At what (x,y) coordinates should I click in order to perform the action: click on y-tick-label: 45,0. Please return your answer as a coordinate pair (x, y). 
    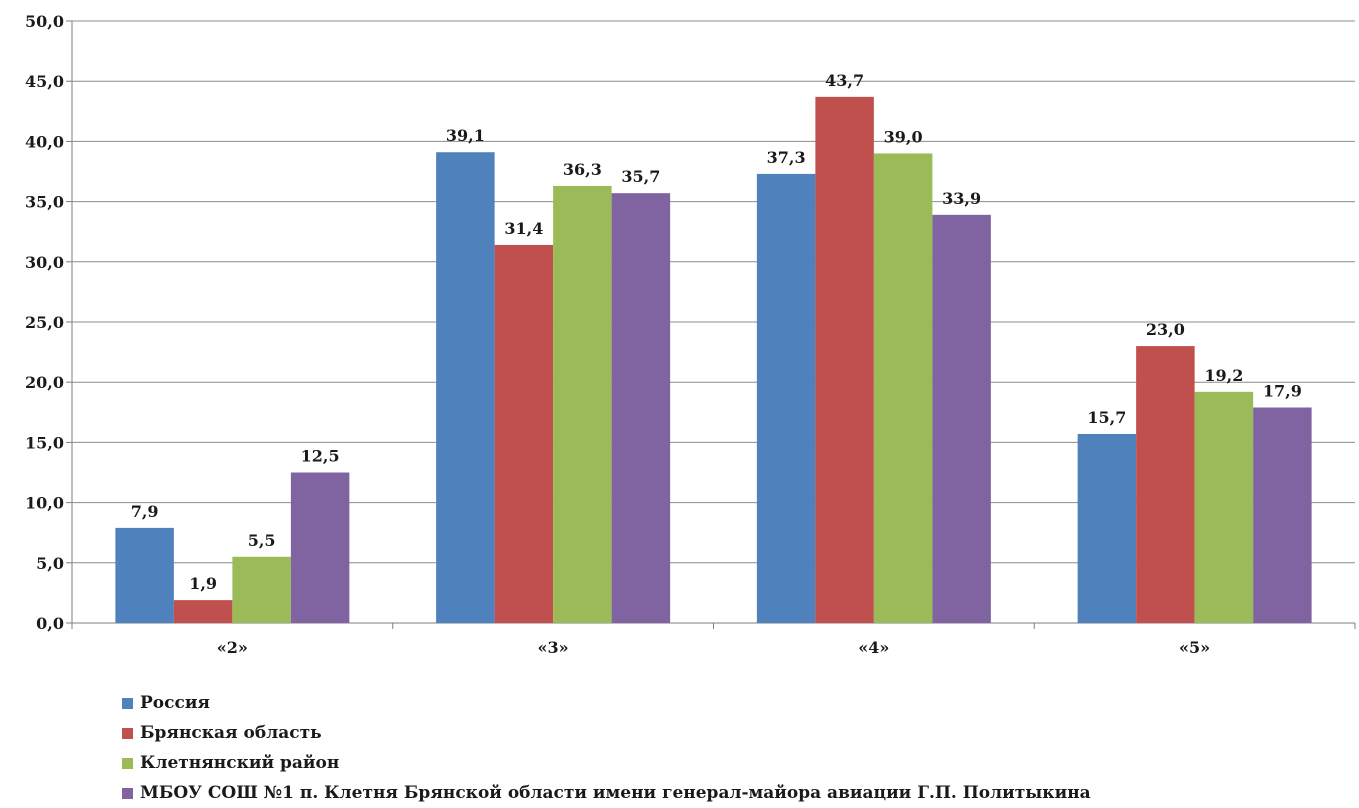
    Looking at the image, I should click on (44, 81).